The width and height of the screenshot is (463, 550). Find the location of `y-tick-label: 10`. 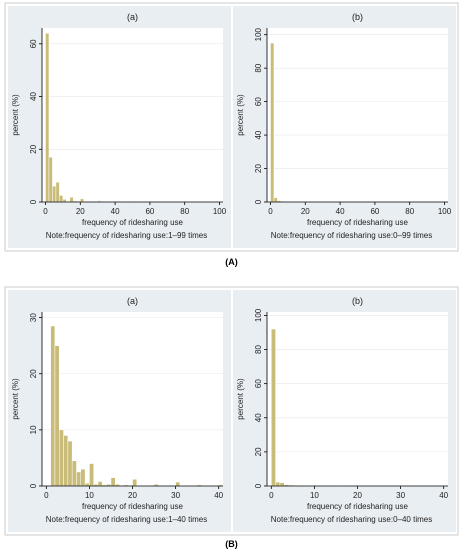

y-tick-label: 10 is located at coordinates (33, 429).